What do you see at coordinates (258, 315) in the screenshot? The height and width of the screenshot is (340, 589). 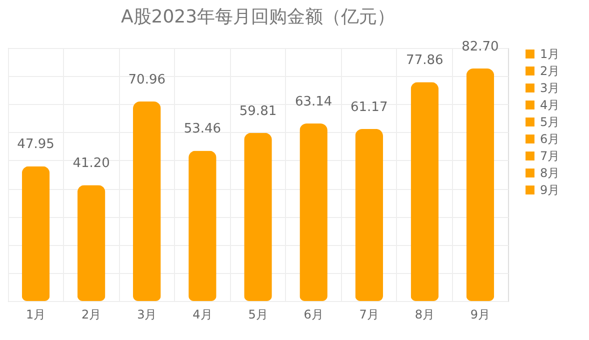 I see `x-tick-label: 5月` at bounding box center [258, 315].